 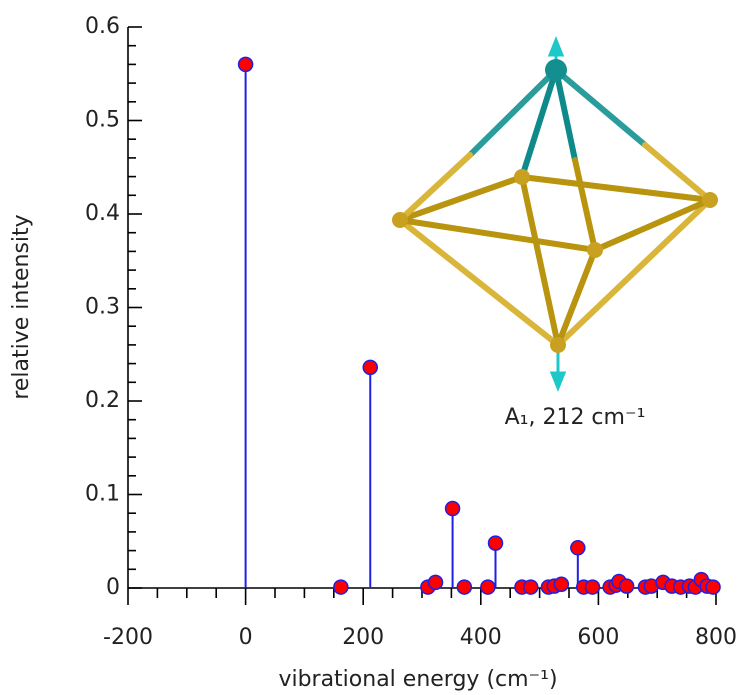 I want to click on x-axis-label: vibrational energy (cm⁻¹), so click(x=417, y=679).